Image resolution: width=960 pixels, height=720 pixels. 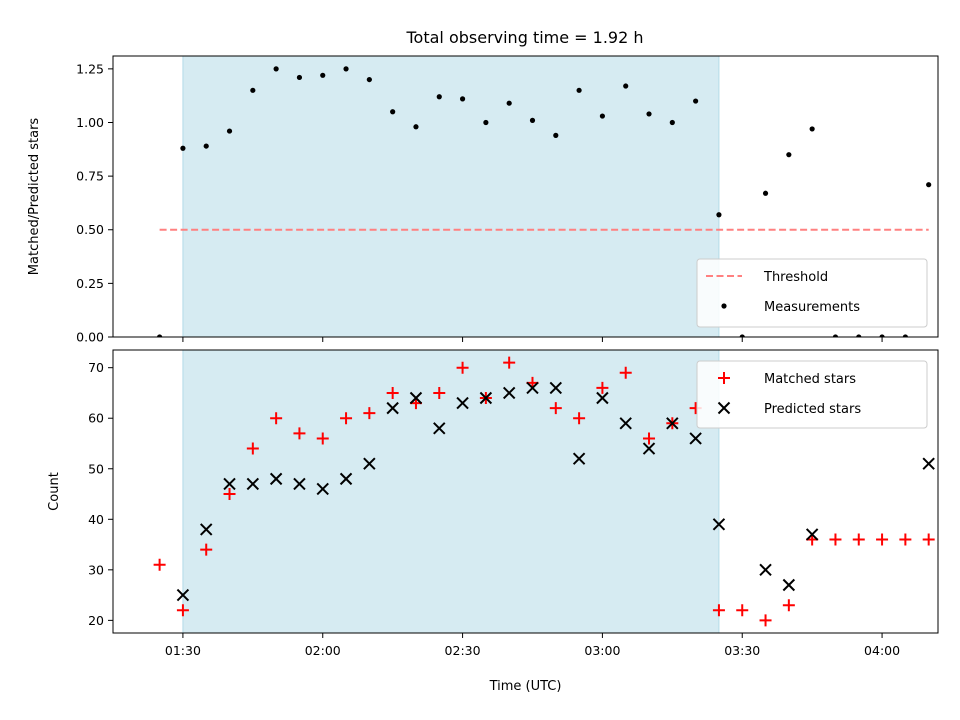 I want to click on legend-label: Measurements, so click(x=812, y=307).